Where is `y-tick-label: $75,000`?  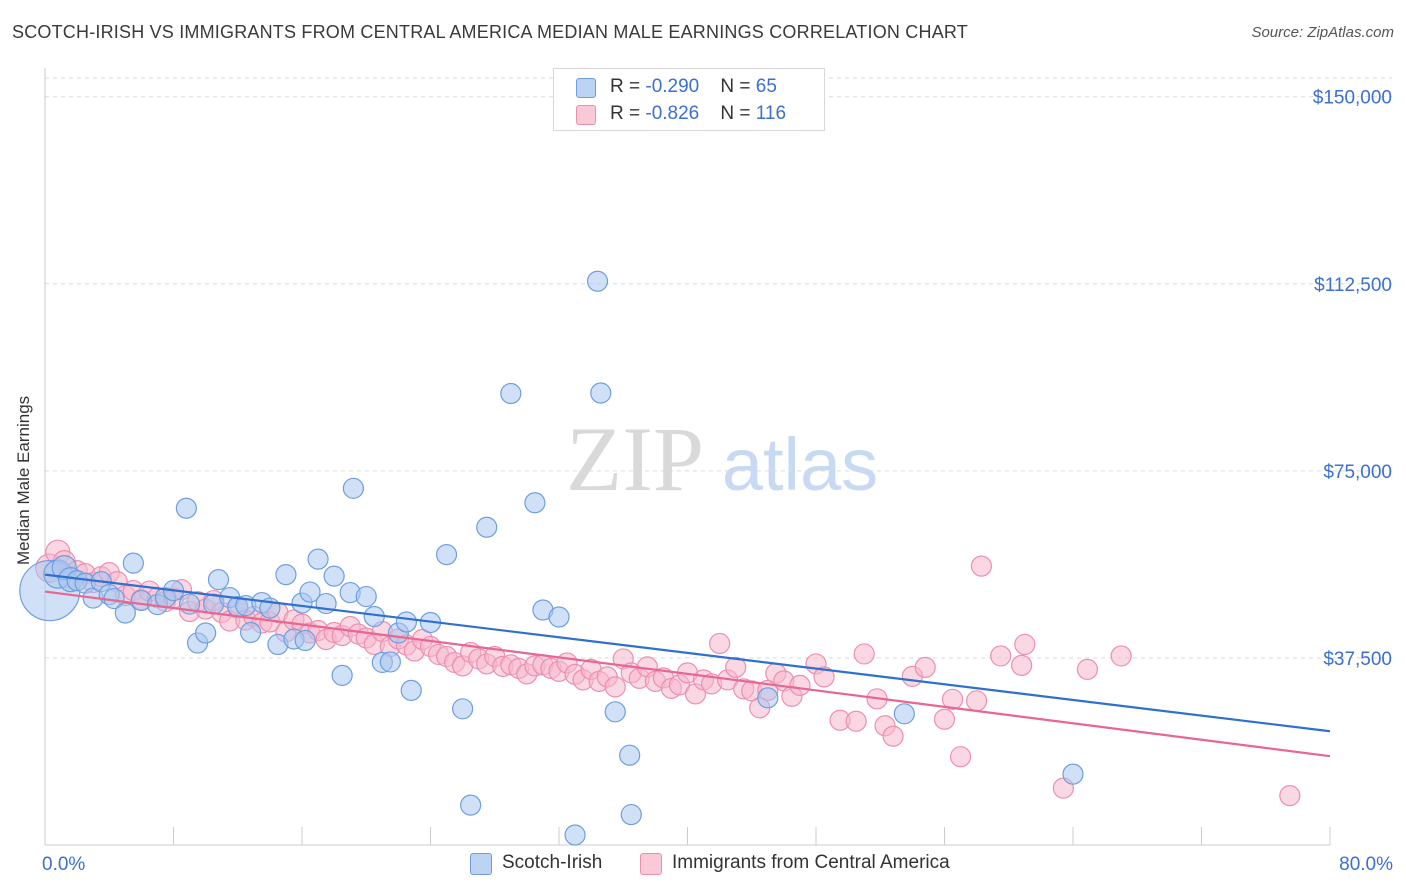
y-tick-label: $75,000 is located at coordinates (1357, 472).